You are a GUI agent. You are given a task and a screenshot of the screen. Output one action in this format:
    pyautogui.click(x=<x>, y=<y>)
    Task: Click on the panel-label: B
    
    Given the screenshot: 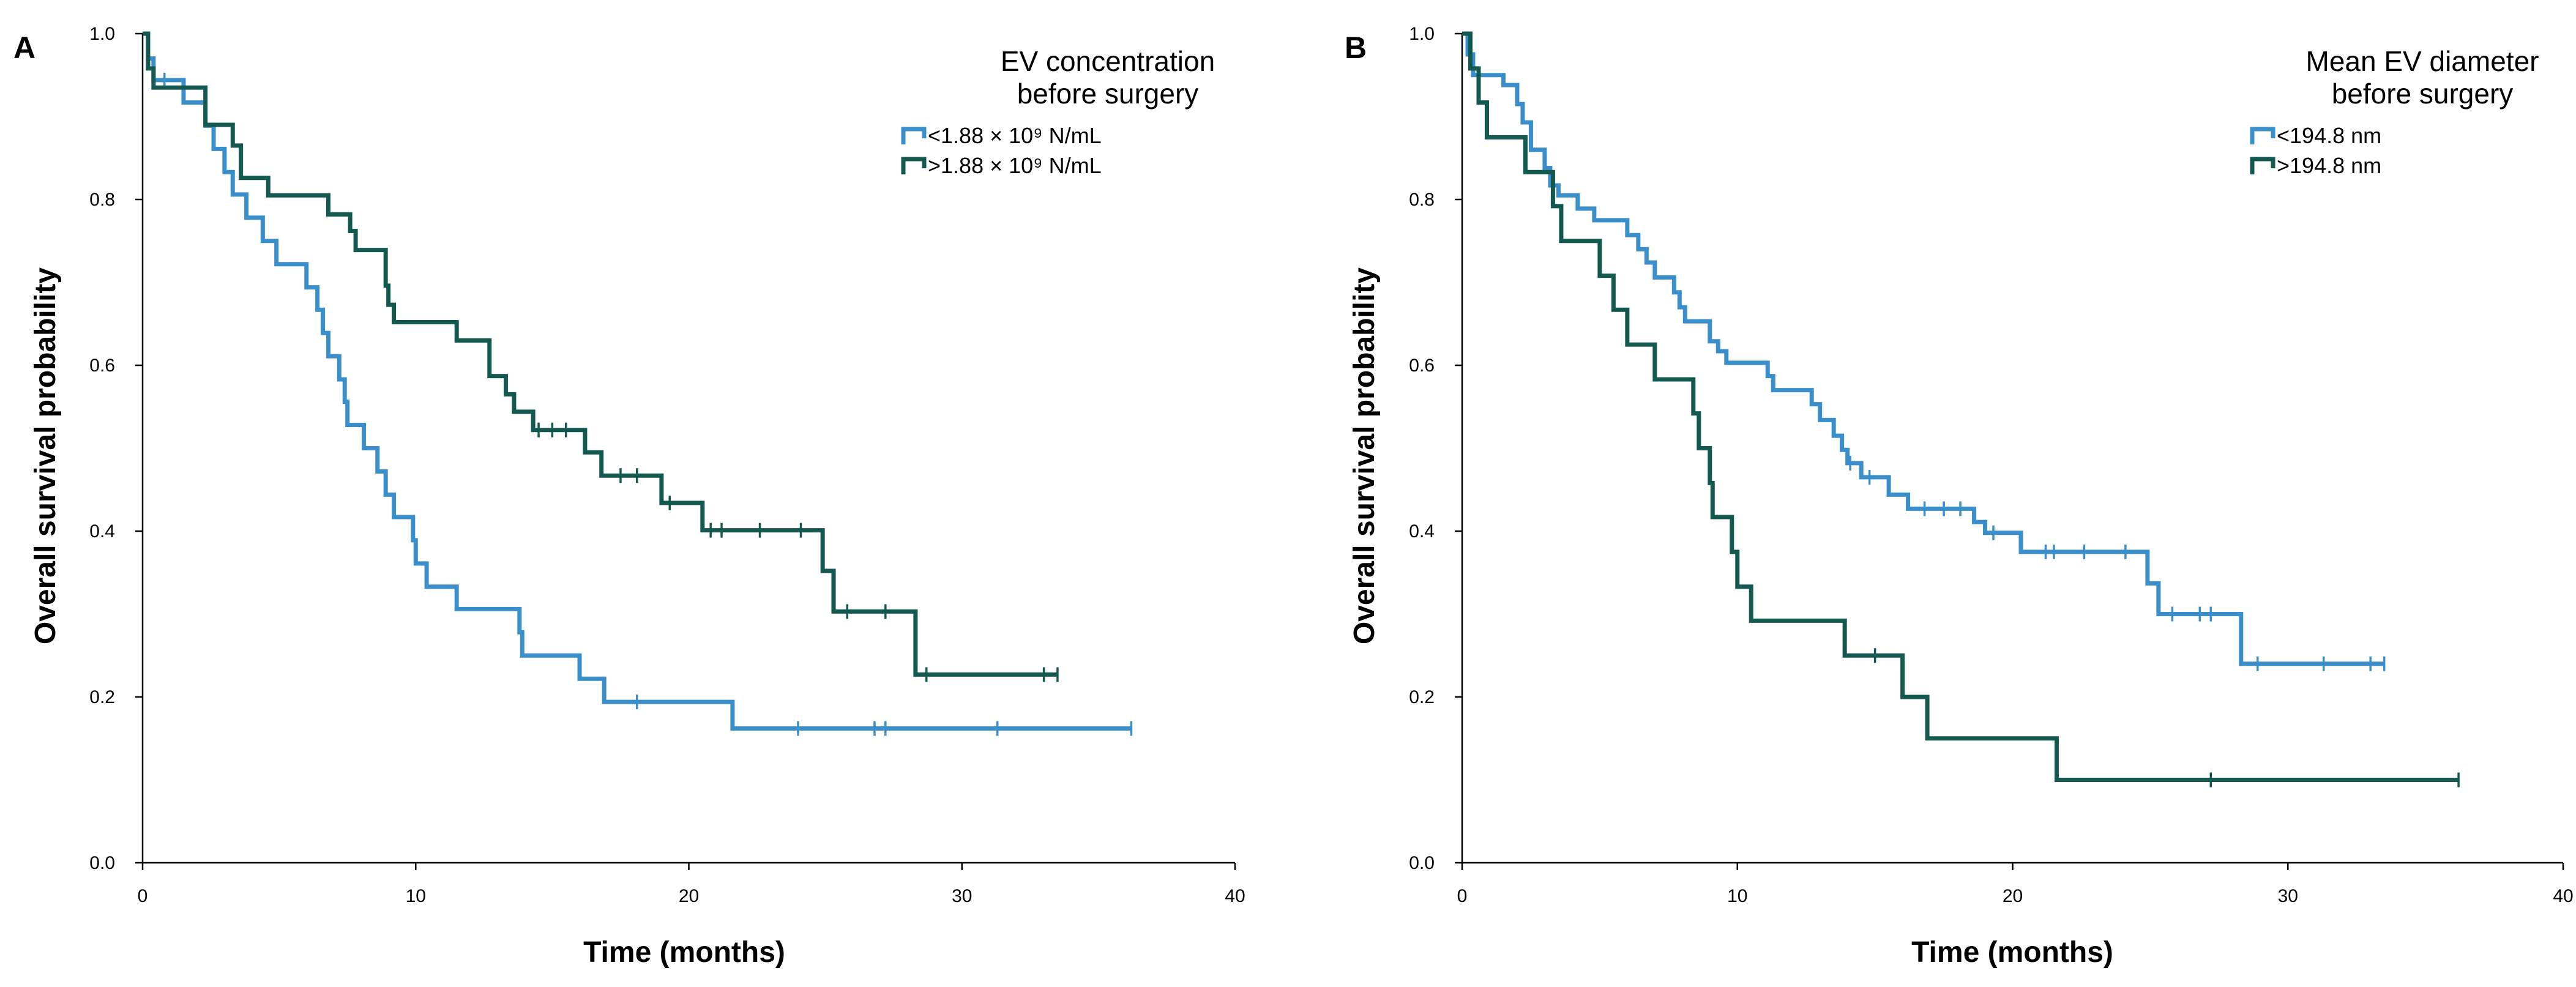 What is the action you would take?
    pyautogui.click(x=1356, y=48)
    